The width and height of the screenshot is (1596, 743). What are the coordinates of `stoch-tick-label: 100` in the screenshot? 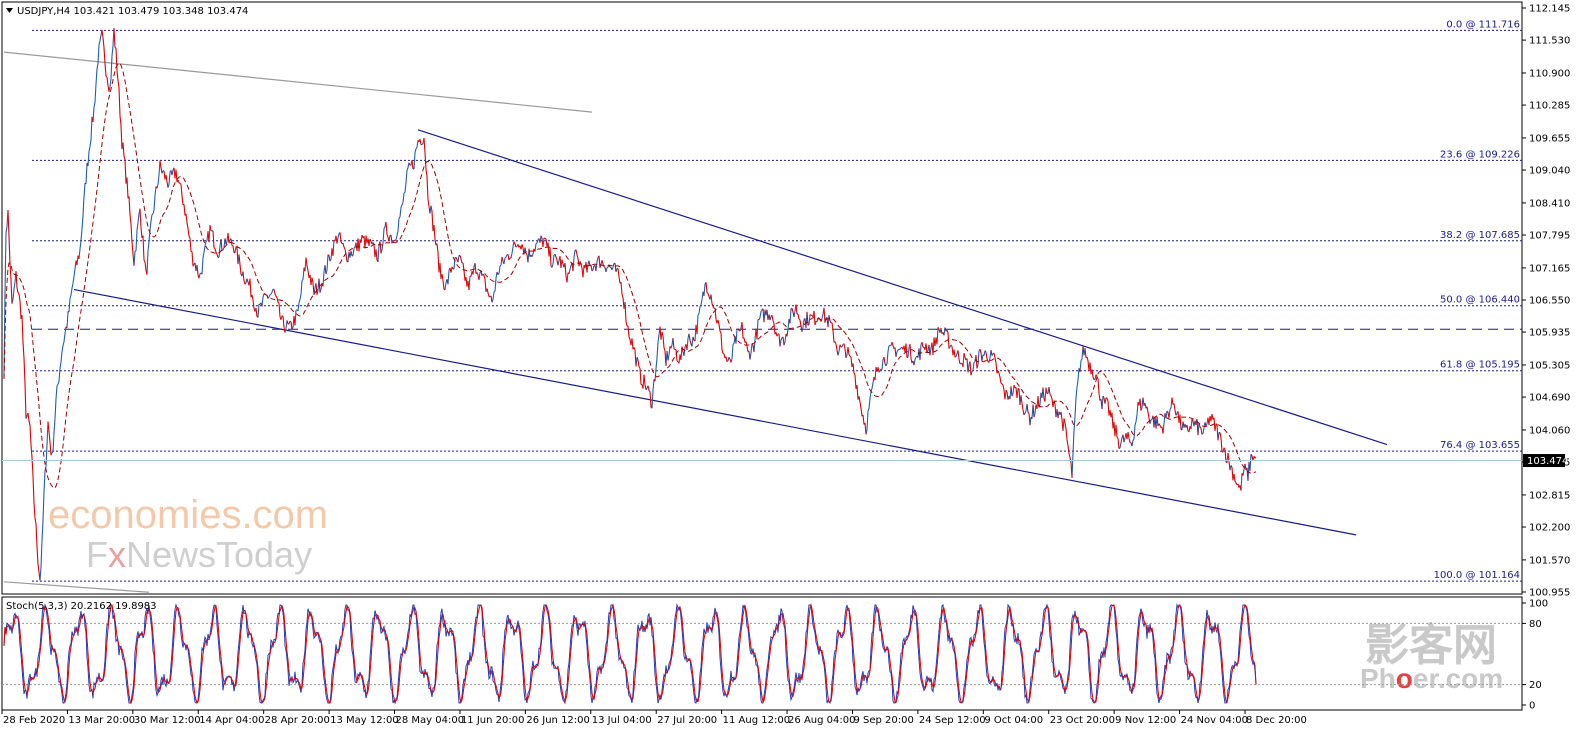 It's located at (1538, 604).